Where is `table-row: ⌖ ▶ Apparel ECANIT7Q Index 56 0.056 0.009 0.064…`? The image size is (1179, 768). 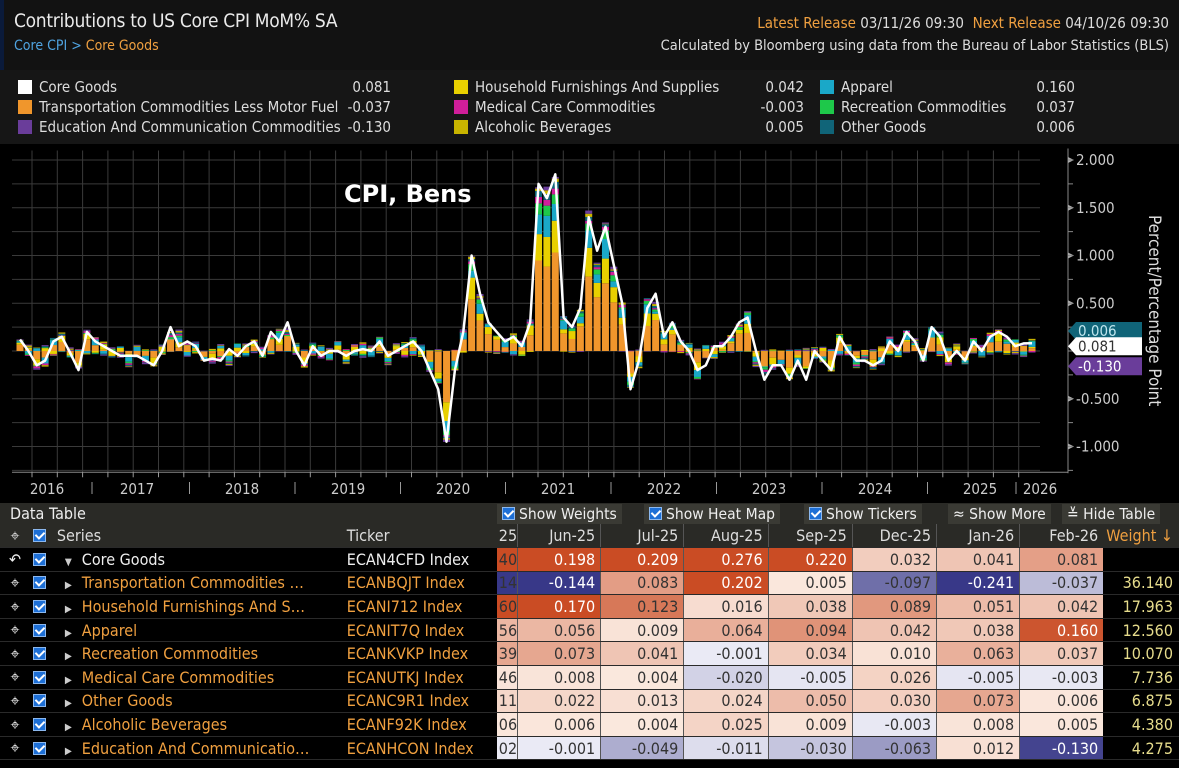 table-row: ⌖ ▶ Apparel ECANIT7Q Index 56 0.056 0.009 0.064… is located at coordinates (589, 630).